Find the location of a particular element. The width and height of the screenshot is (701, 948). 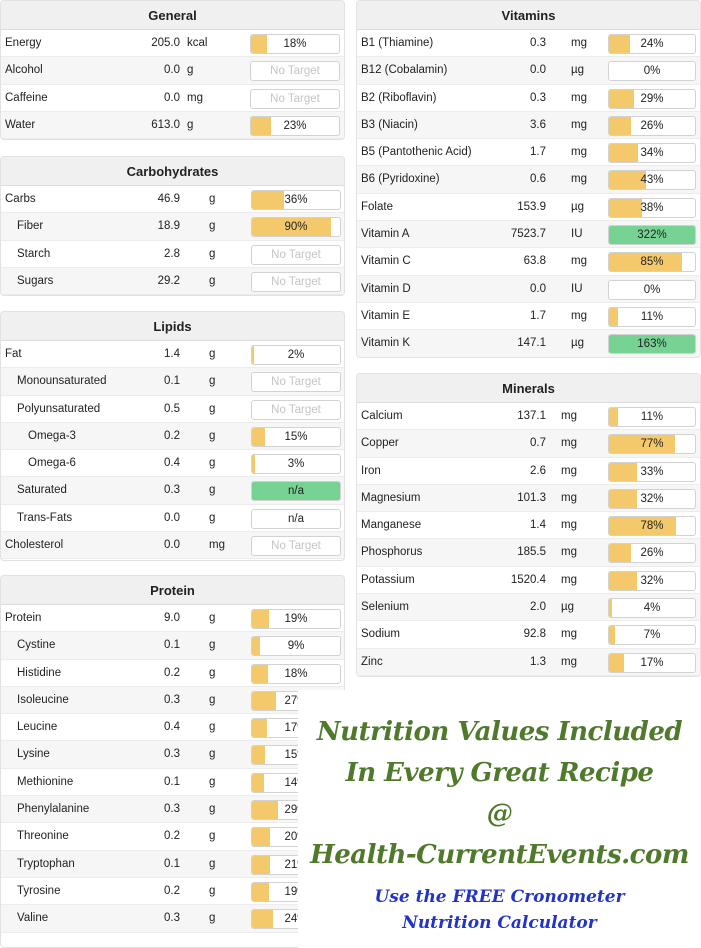

nutrient-row-zinc: Zinc 1.3 mg 17% is located at coordinates (528, 662).